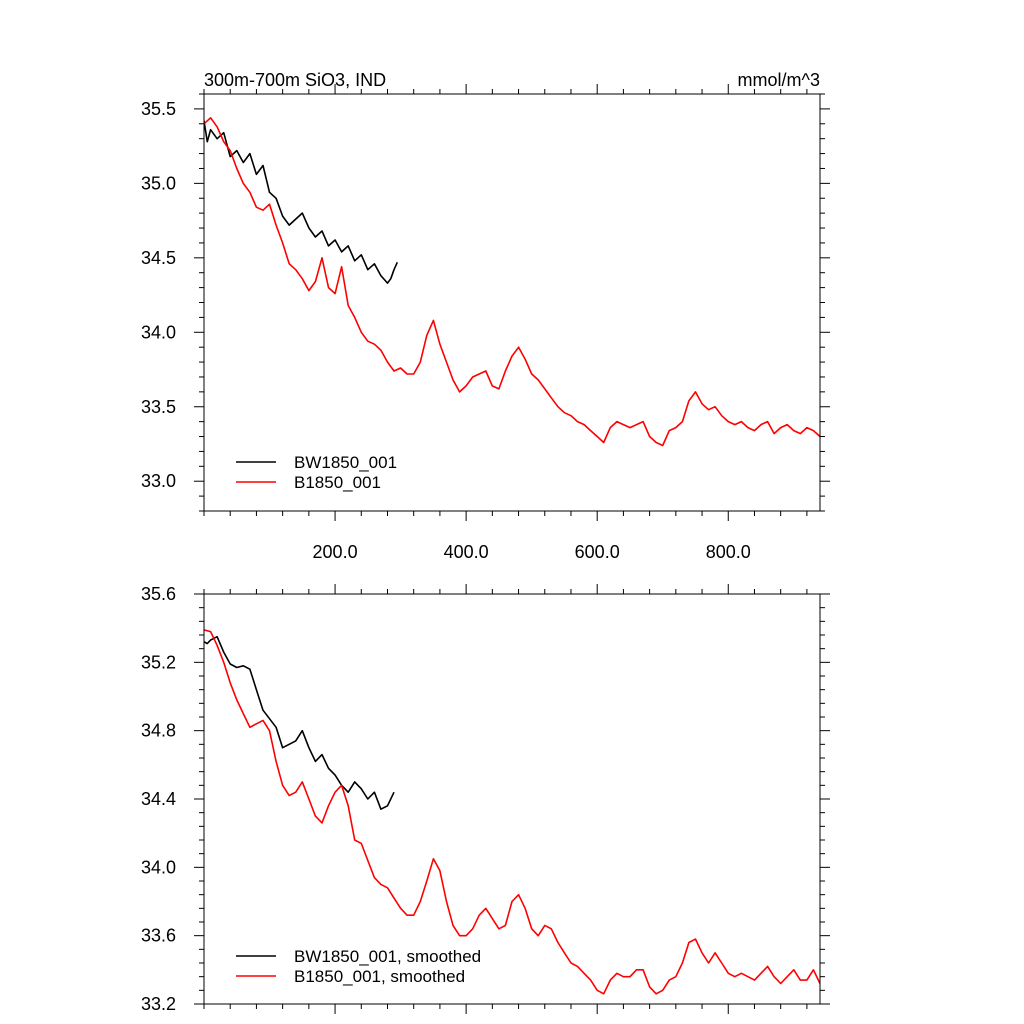 The width and height of the screenshot is (1024, 1024). I want to click on bottom-y-tick-labels: 33.2 33.6 34.0 34.4 34.8 35.2 35.6, so click(158, 799).